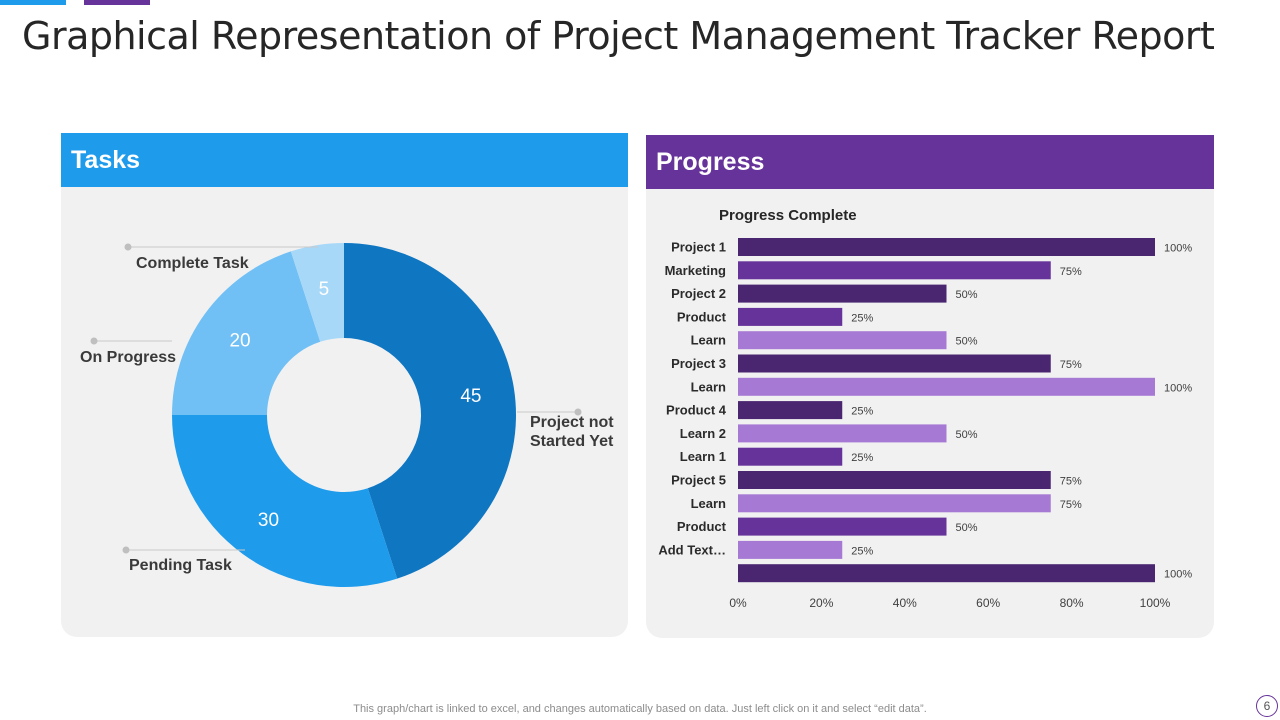 The width and height of the screenshot is (1280, 720). I want to click on progress-bar-unlabeled, so click(946, 573).